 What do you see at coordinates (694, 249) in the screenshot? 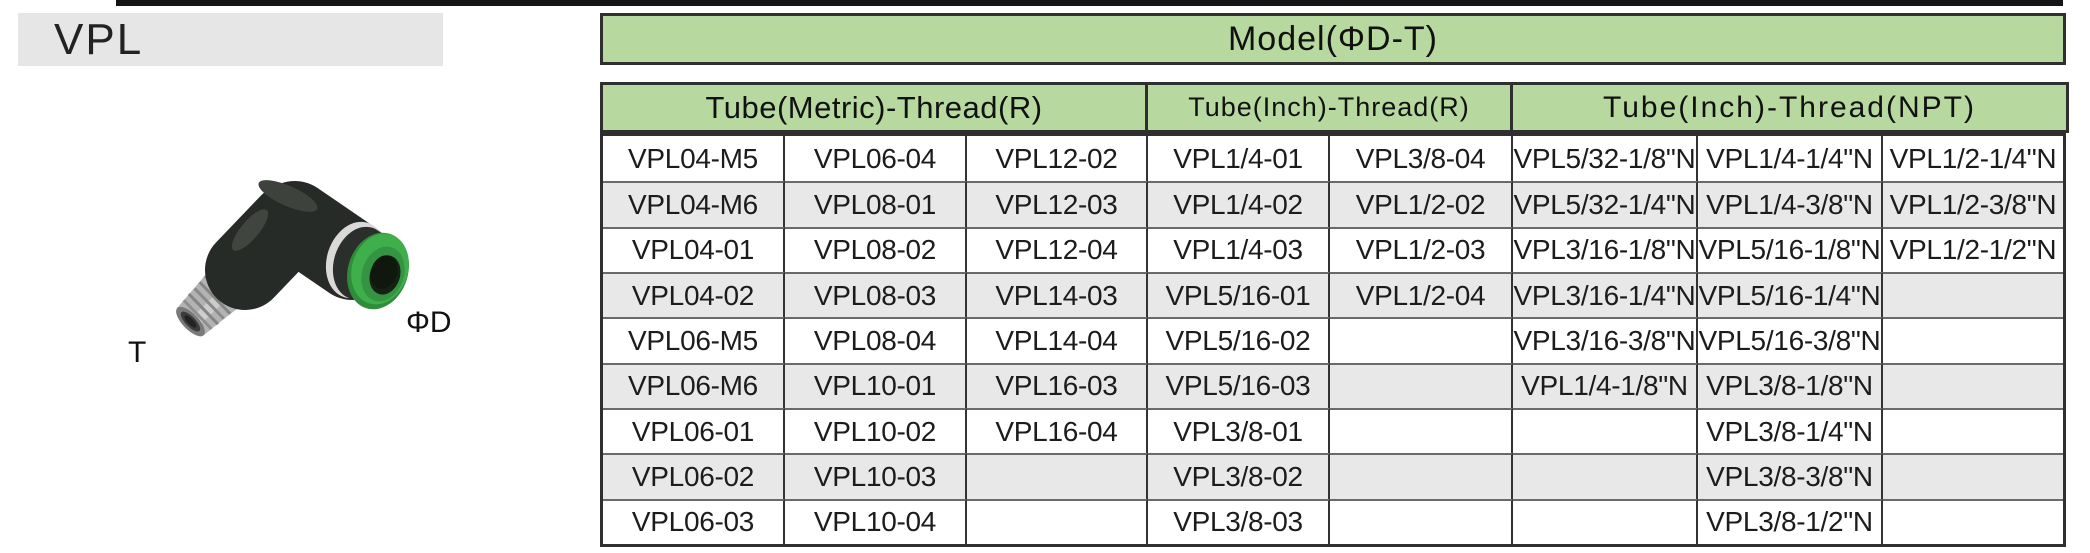
I see `model-cell: VPL04-01` at bounding box center [694, 249].